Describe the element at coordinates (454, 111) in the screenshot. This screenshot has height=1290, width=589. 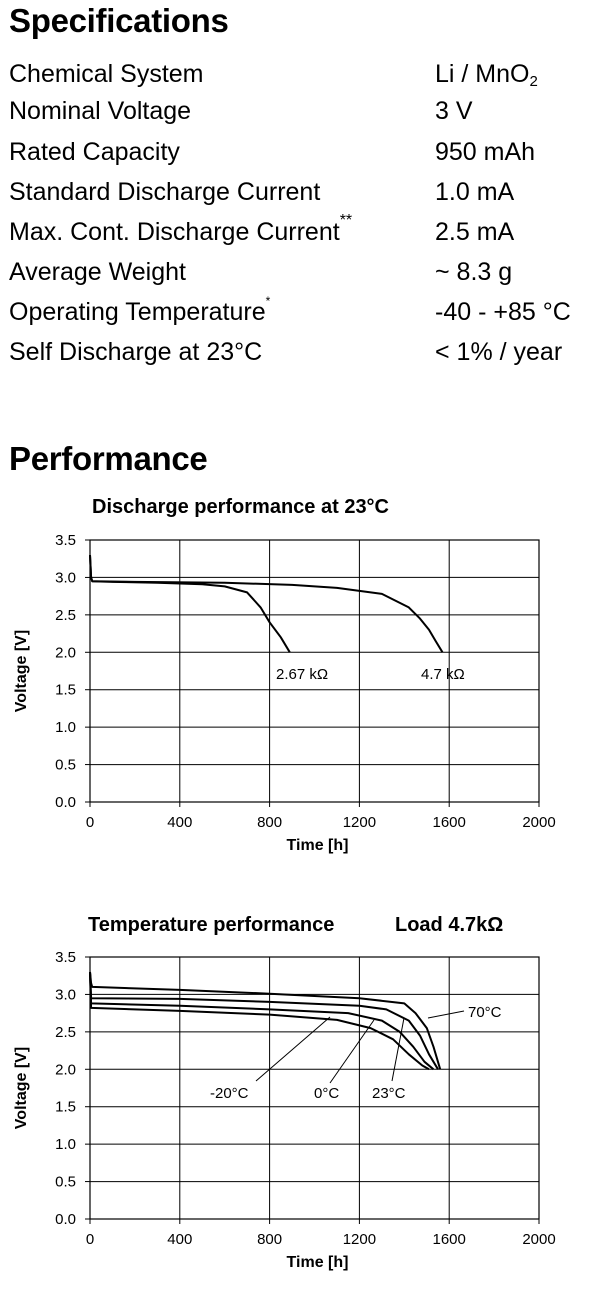
I see `spec-value: 3 V` at that location.